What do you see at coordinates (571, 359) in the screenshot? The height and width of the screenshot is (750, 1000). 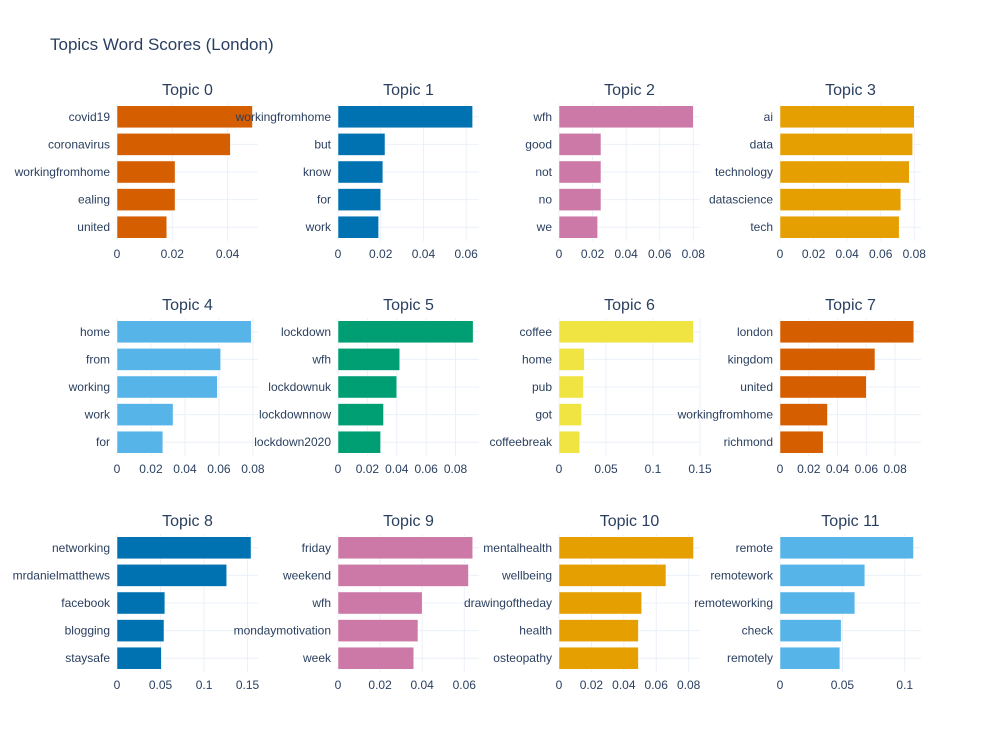 I see `bar-home` at bounding box center [571, 359].